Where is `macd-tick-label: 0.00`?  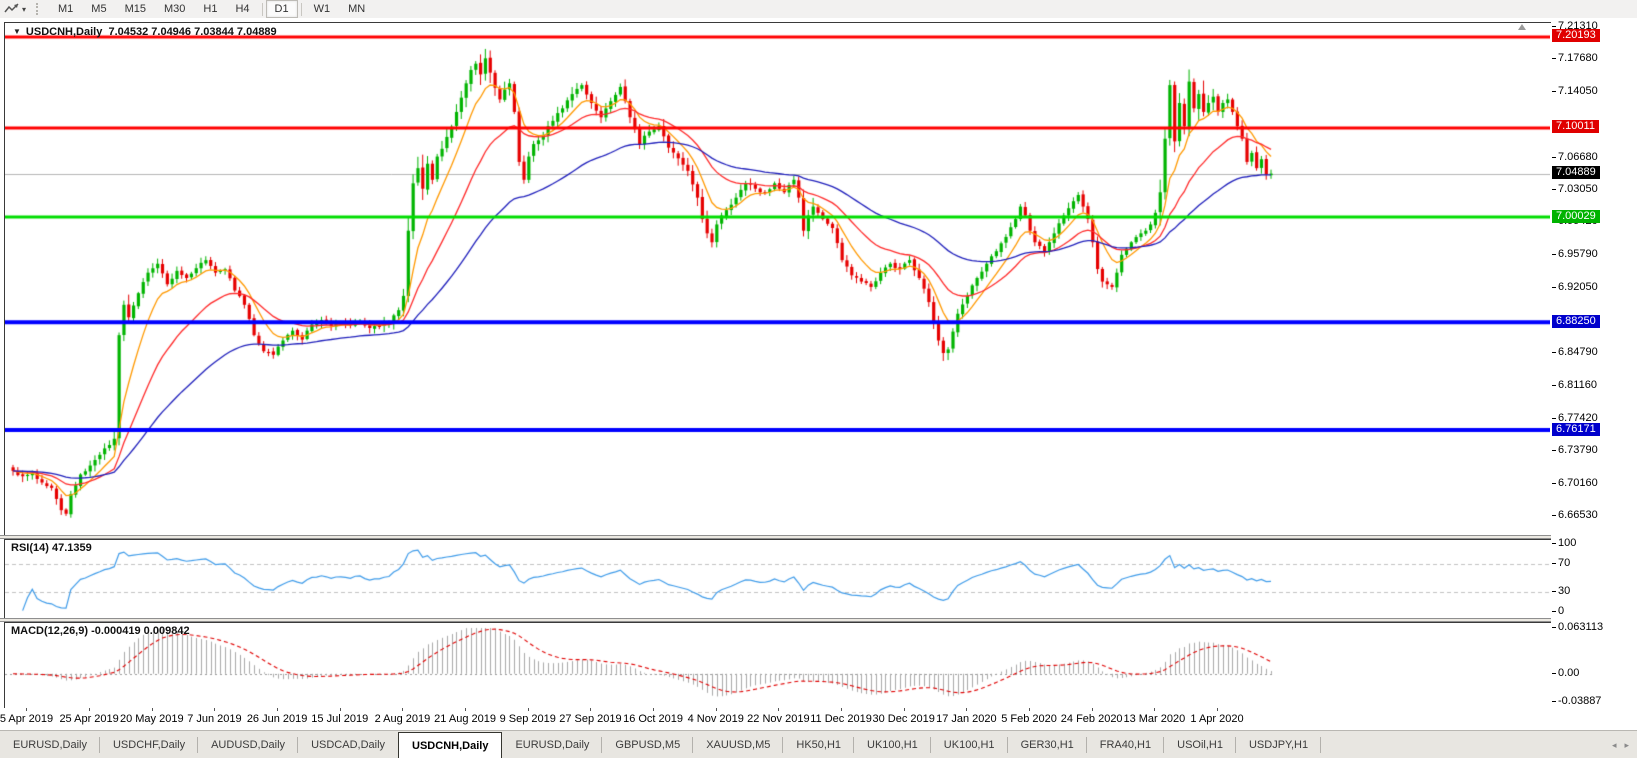
macd-tick-label: 0.00 is located at coordinates (1565, 672).